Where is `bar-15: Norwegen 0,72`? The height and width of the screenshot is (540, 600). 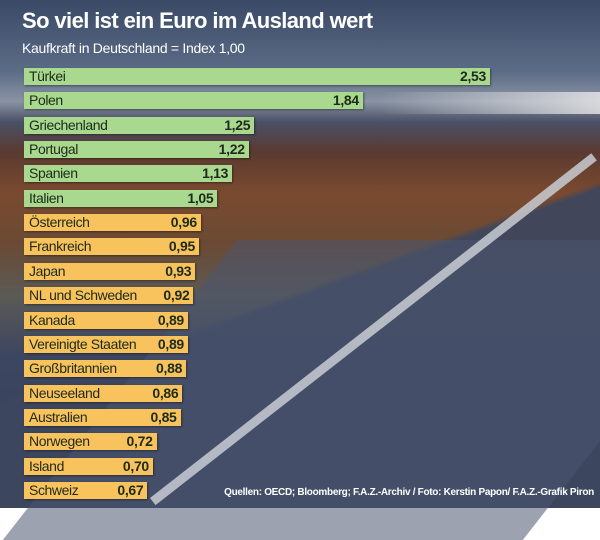
bar-15: Norwegen 0,72 is located at coordinates (90, 442).